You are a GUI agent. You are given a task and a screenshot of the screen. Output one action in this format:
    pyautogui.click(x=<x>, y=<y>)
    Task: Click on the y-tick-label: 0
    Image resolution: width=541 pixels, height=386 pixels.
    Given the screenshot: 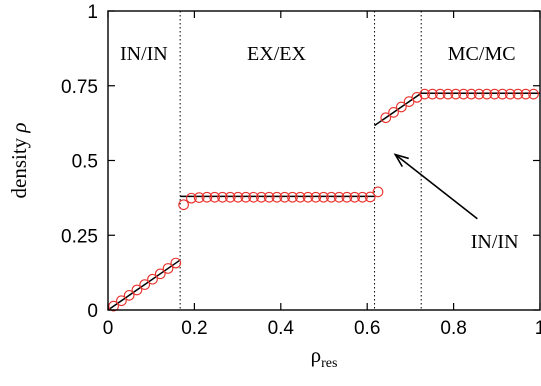 What is the action you would take?
    pyautogui.click(x=92, y=311)
    